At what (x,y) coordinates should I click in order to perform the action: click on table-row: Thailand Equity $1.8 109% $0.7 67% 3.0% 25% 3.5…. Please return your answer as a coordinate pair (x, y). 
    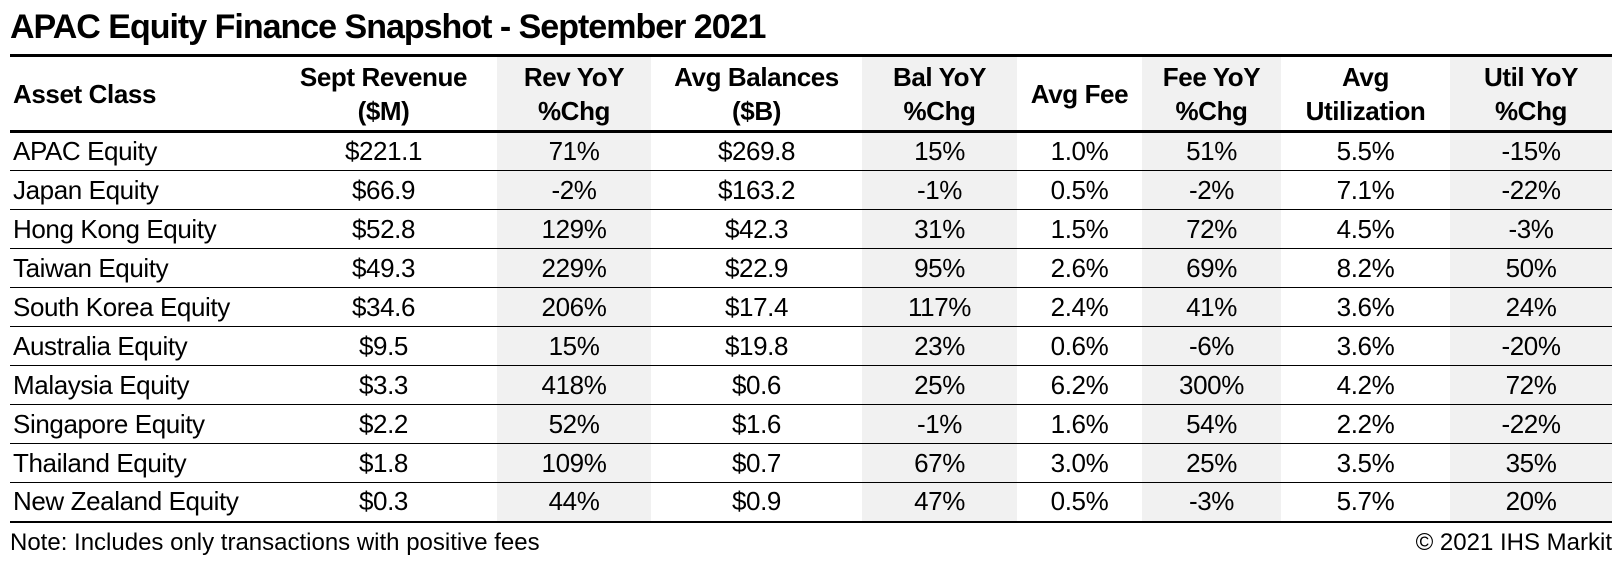
    Looking at the image, I should click on (811, 463).